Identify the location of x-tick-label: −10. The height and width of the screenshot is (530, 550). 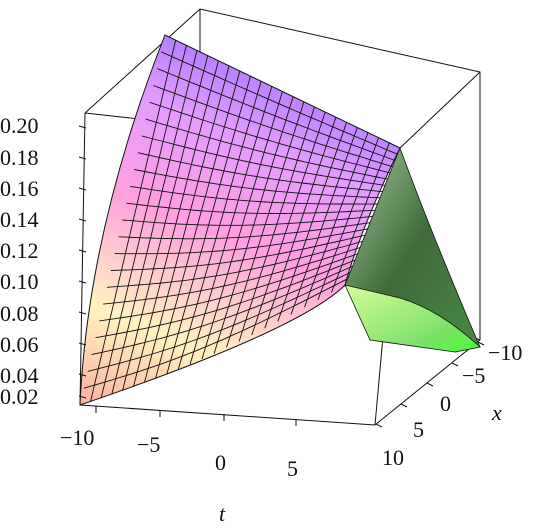
(505, 352).